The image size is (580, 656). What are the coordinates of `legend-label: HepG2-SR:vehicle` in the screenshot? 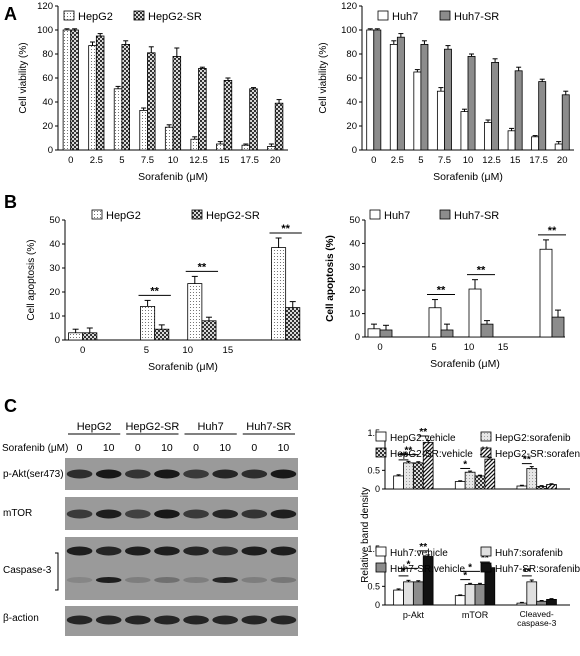 It's located at (431, 454).